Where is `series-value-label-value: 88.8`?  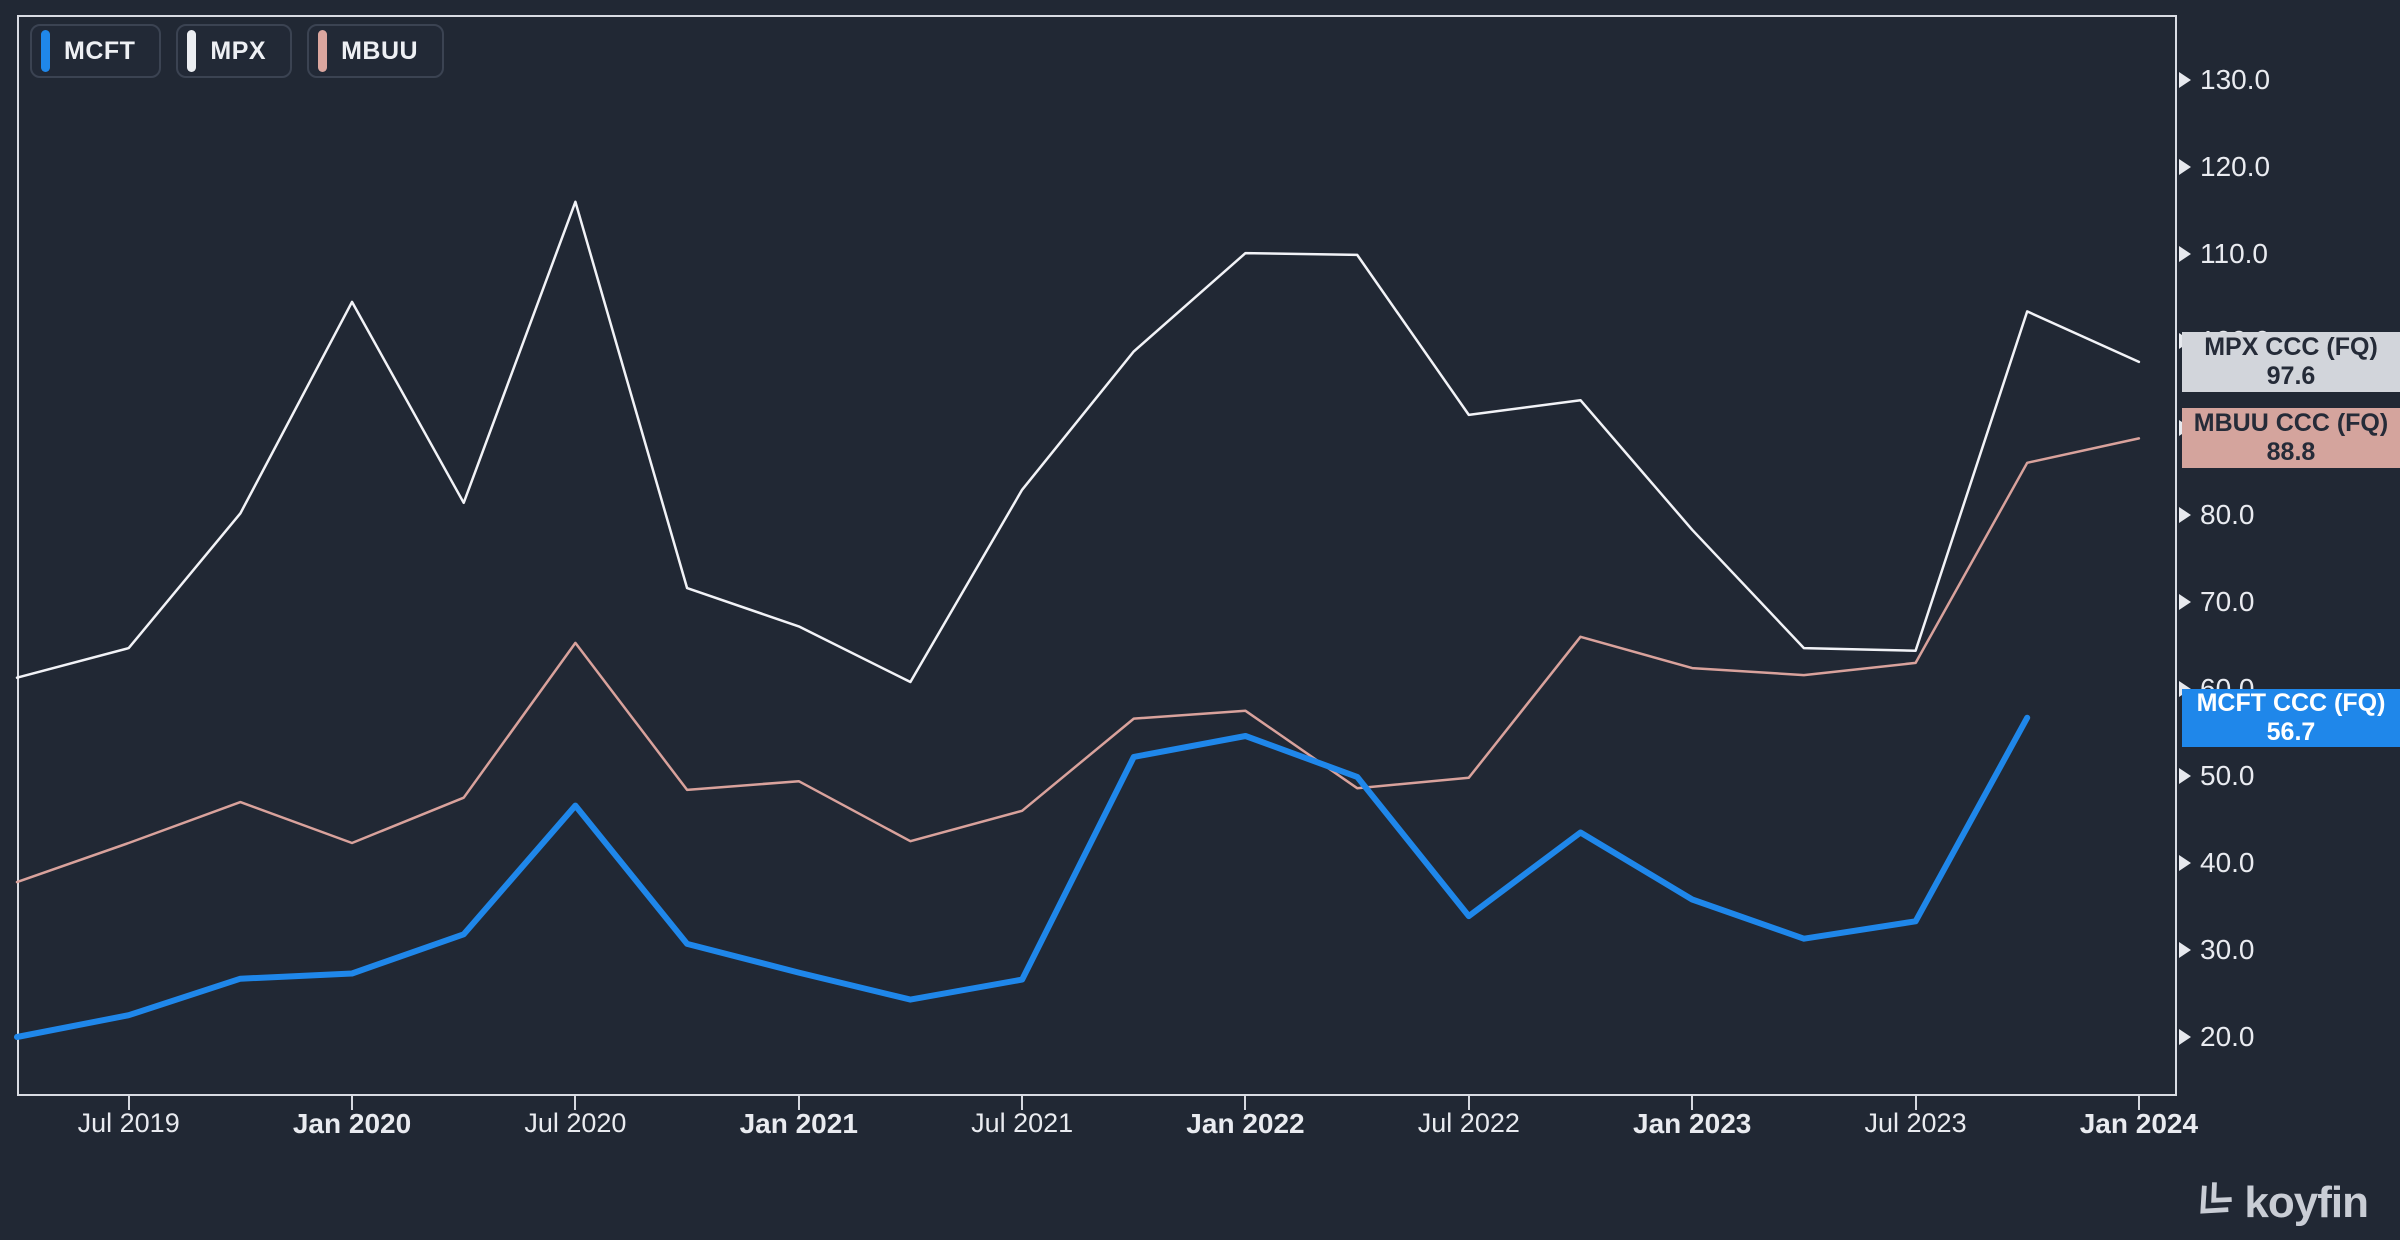 series-value-label-value: 88.8 is located at coordinates (2291, 452).